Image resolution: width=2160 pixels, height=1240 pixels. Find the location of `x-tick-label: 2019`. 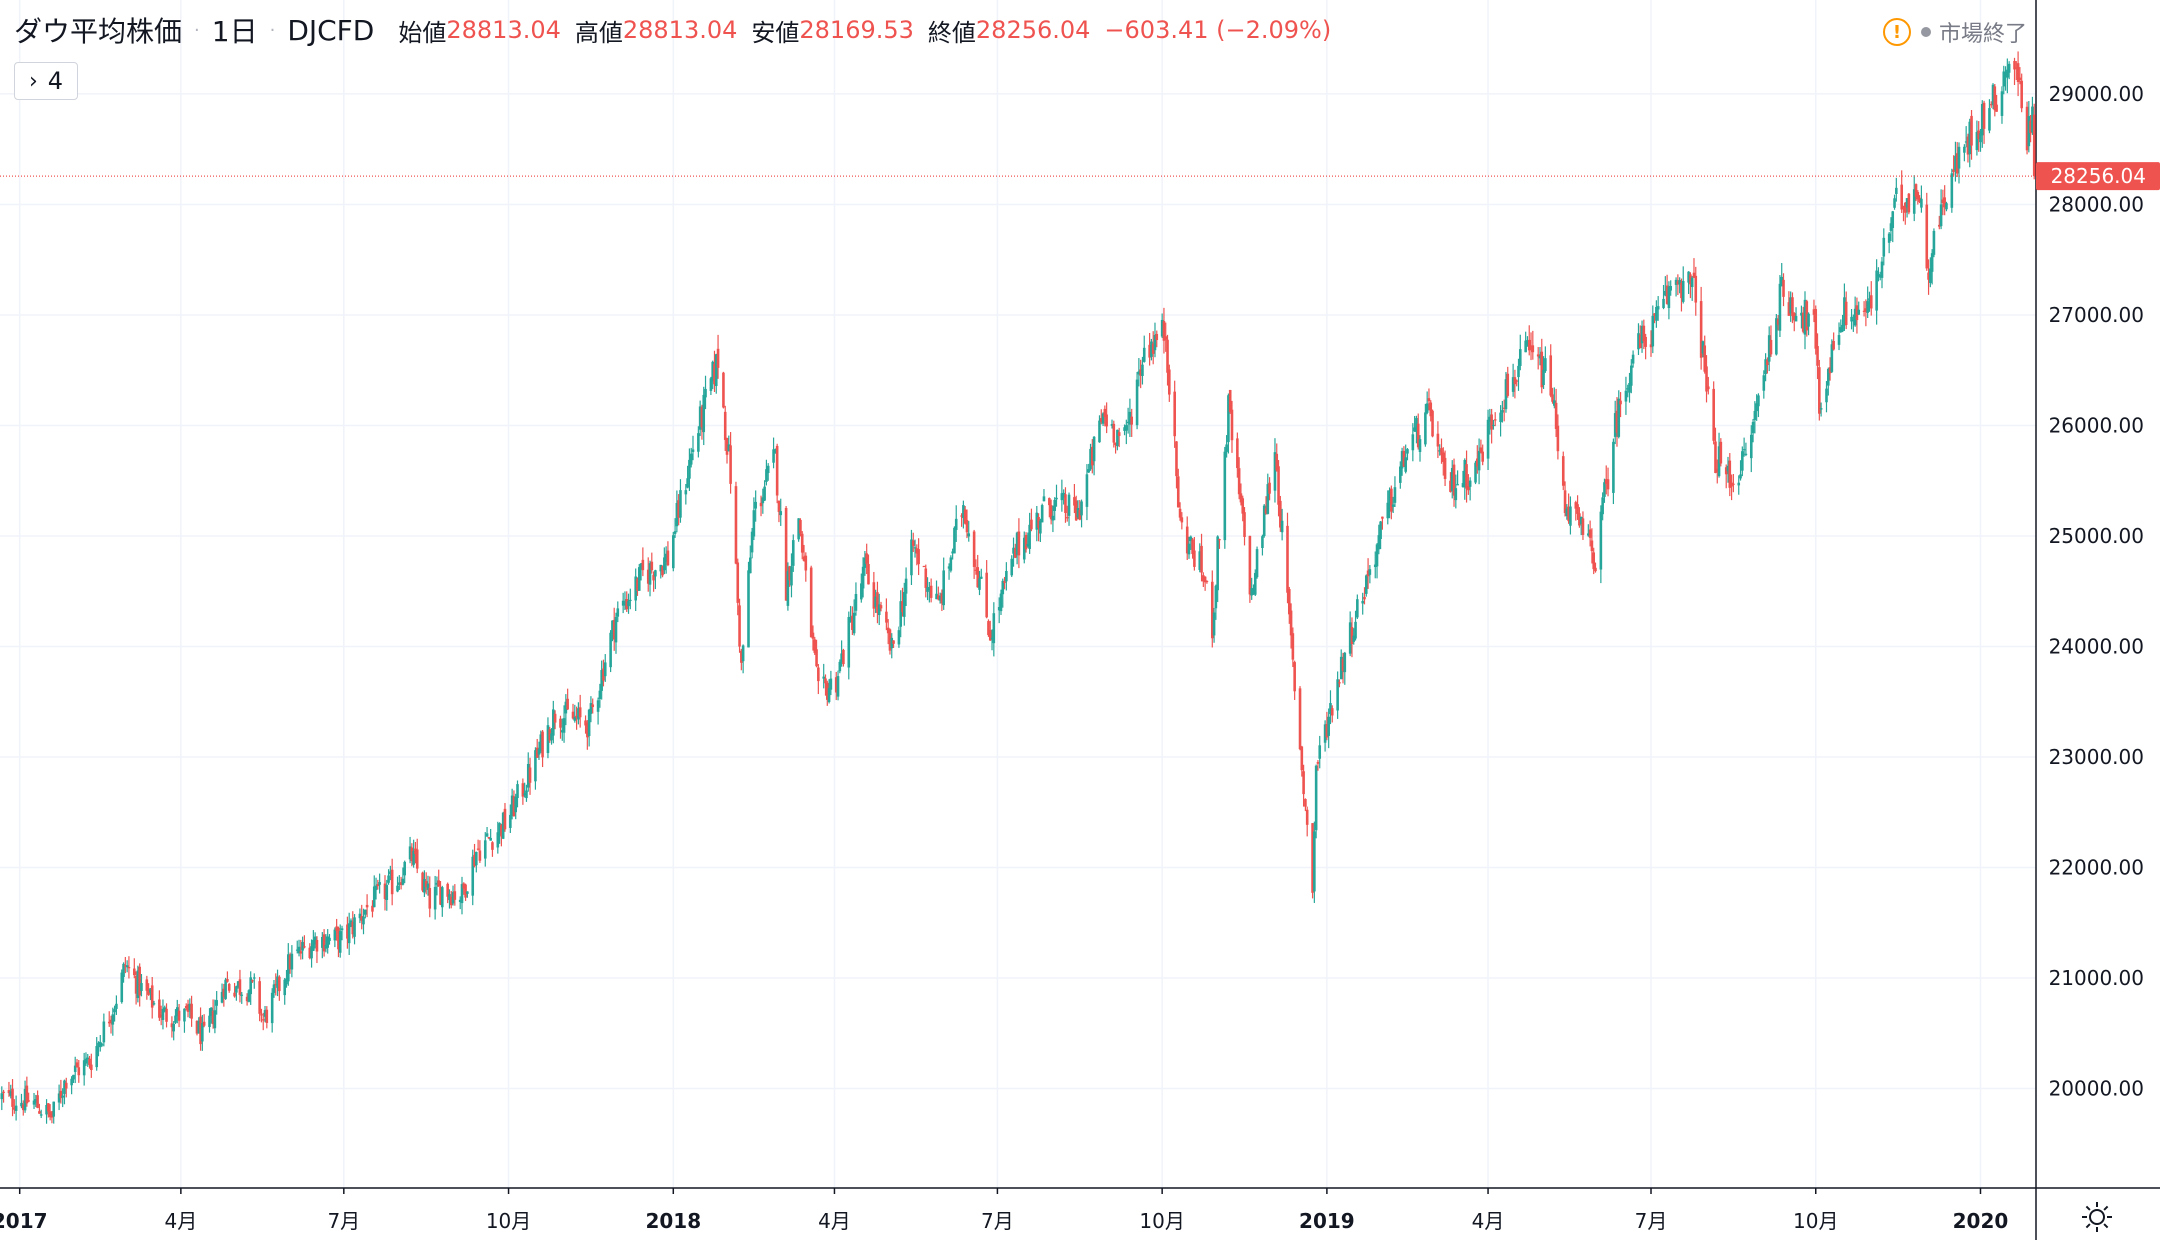

x-tick-label: 2019 is located at coordinates (1327, 1221).